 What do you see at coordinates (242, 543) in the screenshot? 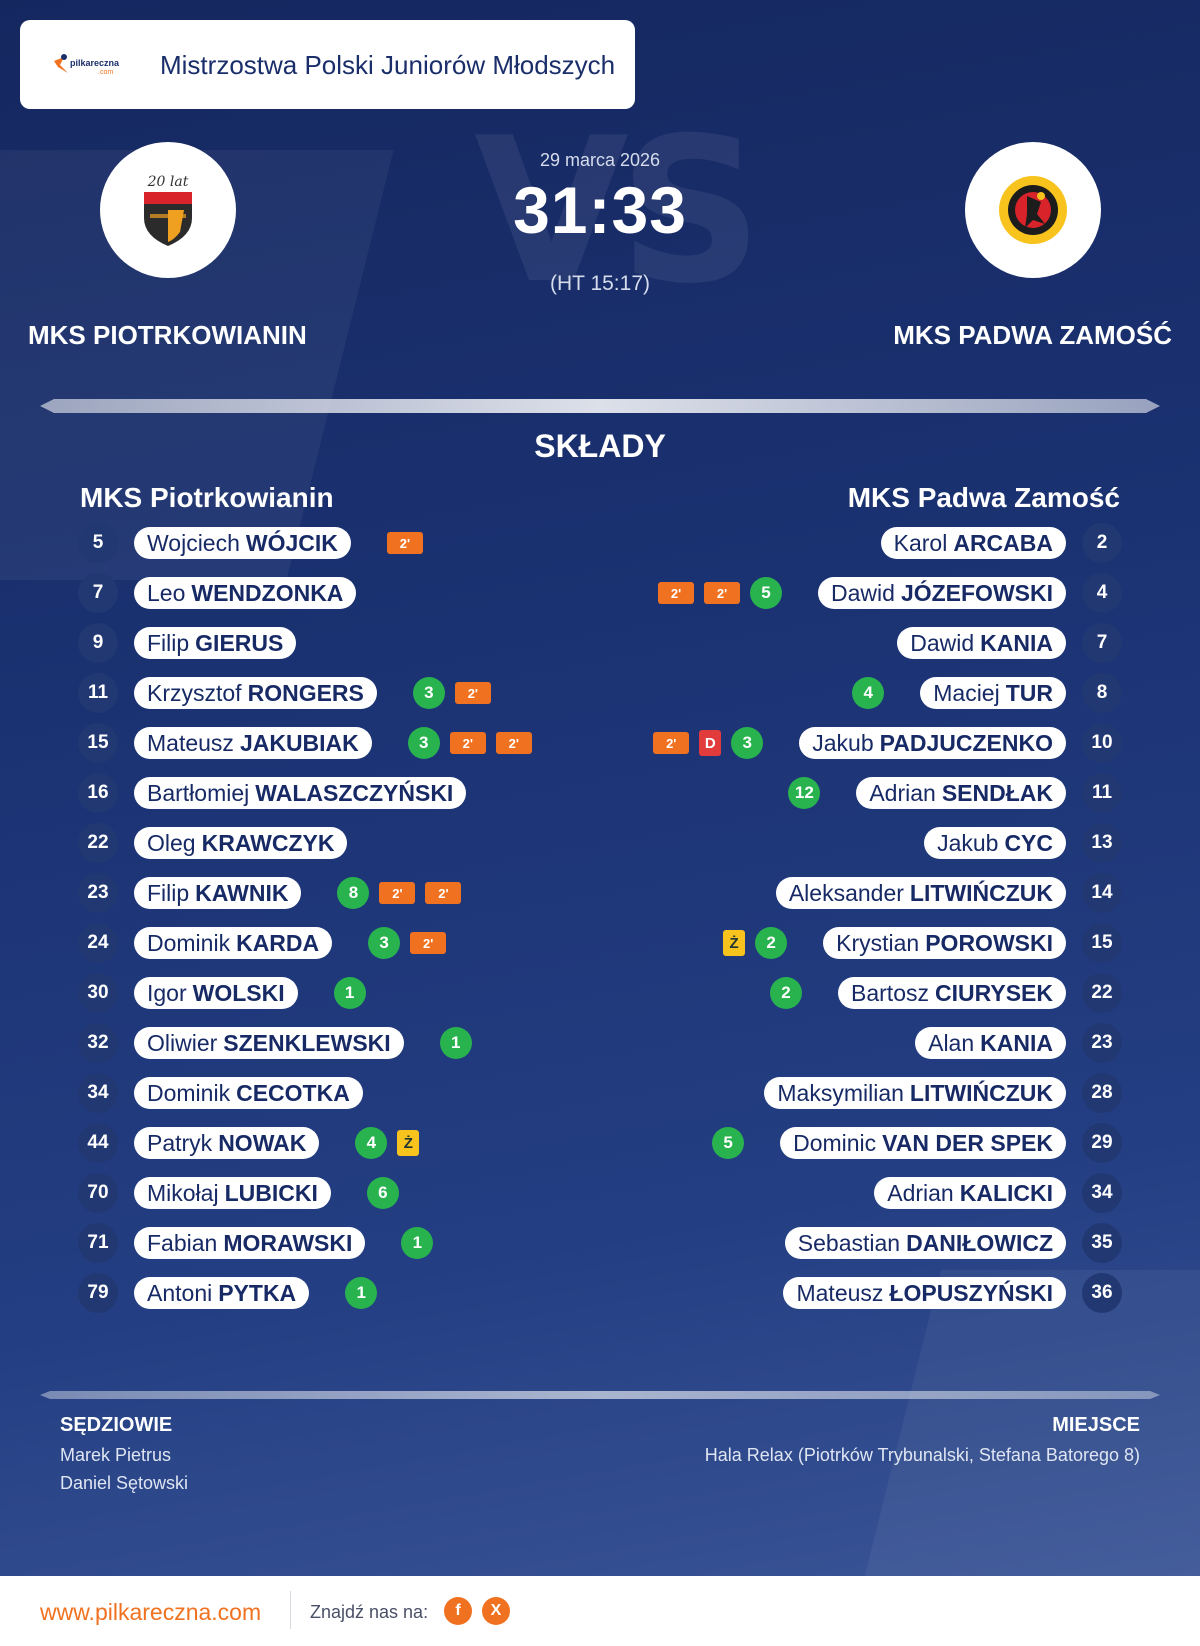
I see `player-name: Wojciech WÓJCIK` at bounding box center [242, 543].